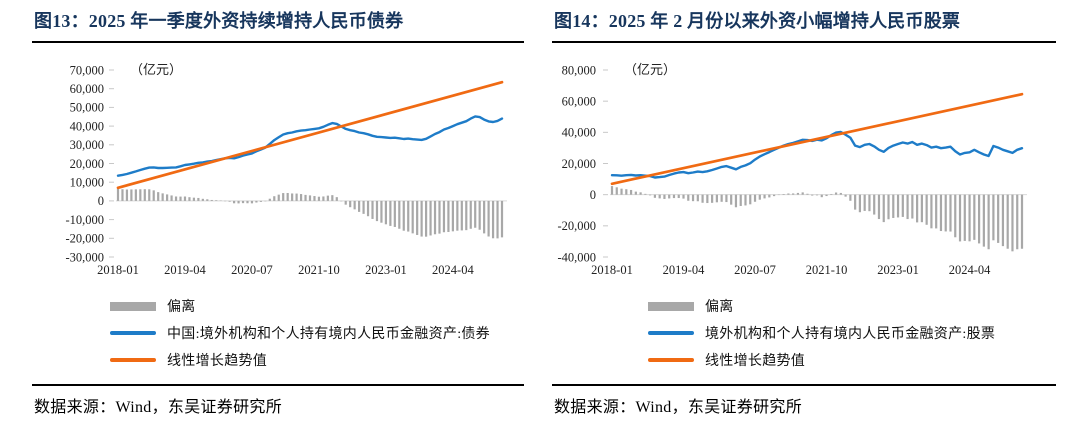 The height and width of the screenshot is (437, 1080). Describe the element at coordinates (804, 384) in the screenshot. I see `figure-14-source-rule` at that location.